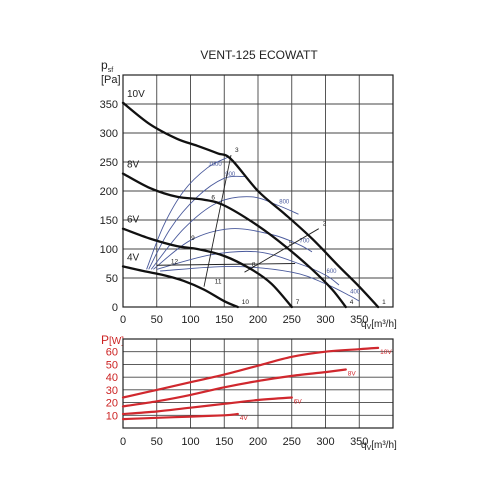  What do you see at coordinates (355, 292) in the screenshot?
I see `rpm-label: 400` at bounding box center [355, 292].